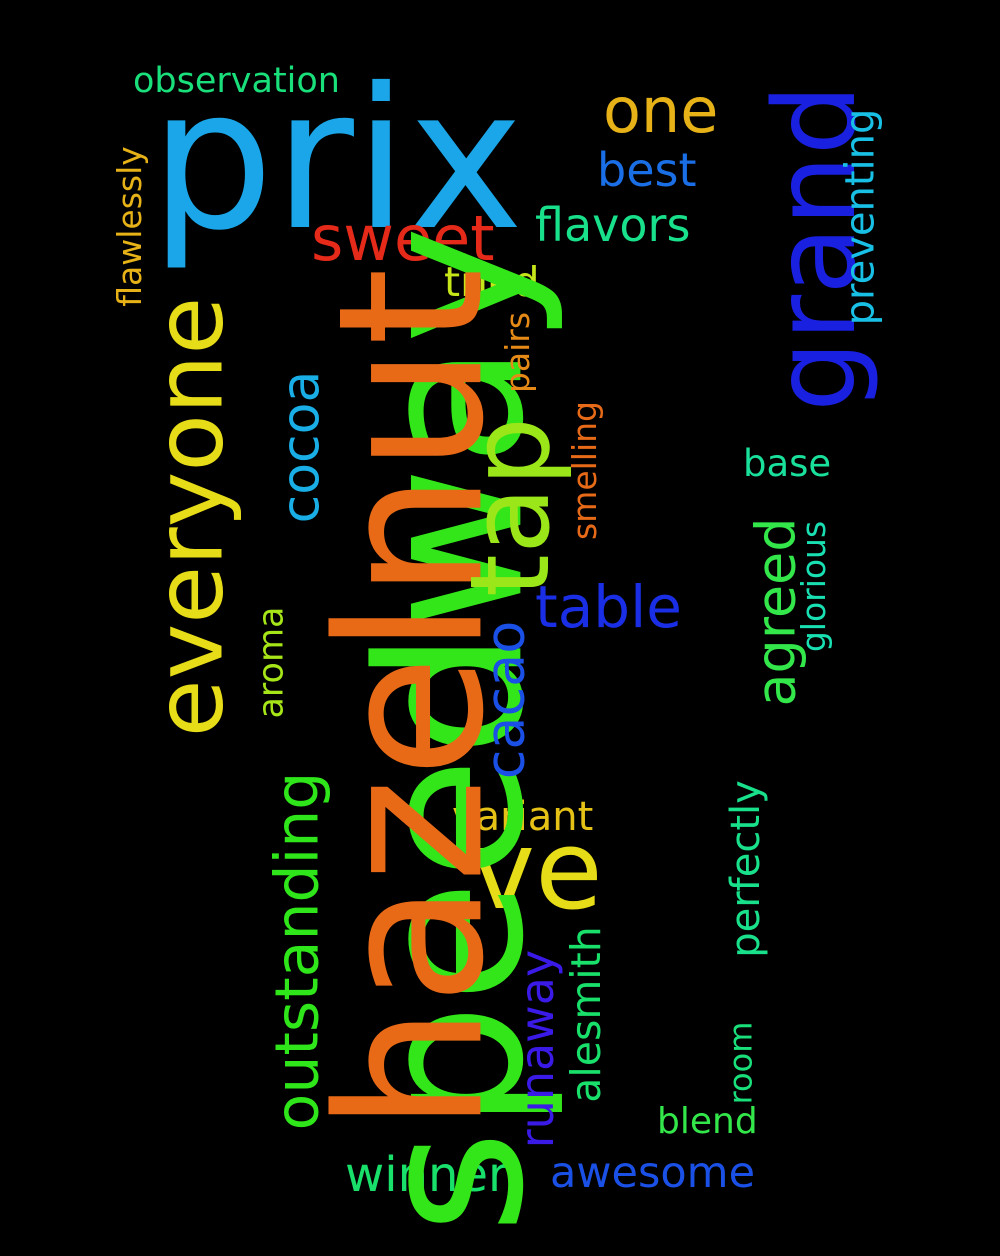  I want to click on word-tried: tried, so click(492, 282).